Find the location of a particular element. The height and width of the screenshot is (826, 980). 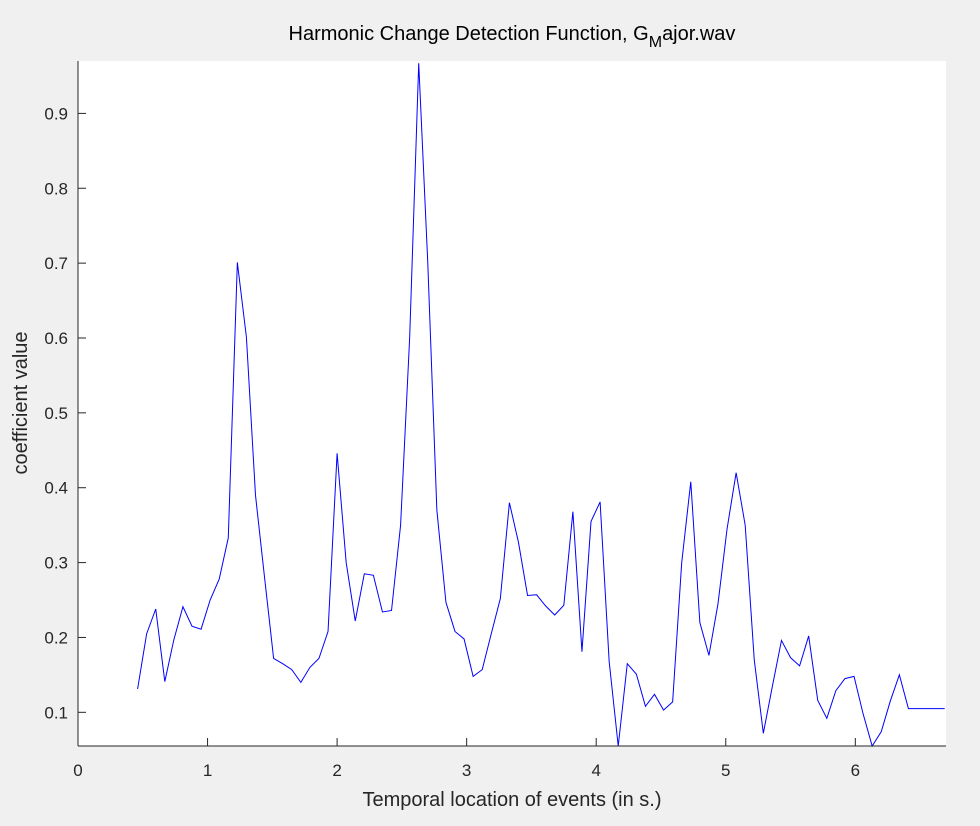

x-tick-label: 2 is located at coordinates (336, 770).